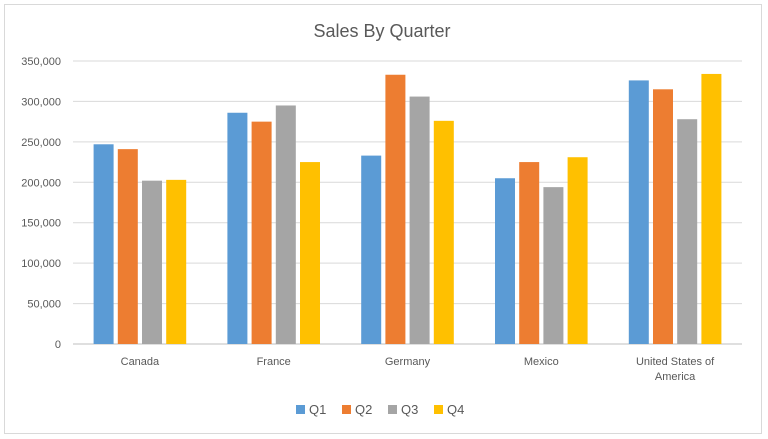  What do you see at coordinates (455, 409) in the screenshot?
I see `legend-label: Q4` at bounding box center [455, 409].